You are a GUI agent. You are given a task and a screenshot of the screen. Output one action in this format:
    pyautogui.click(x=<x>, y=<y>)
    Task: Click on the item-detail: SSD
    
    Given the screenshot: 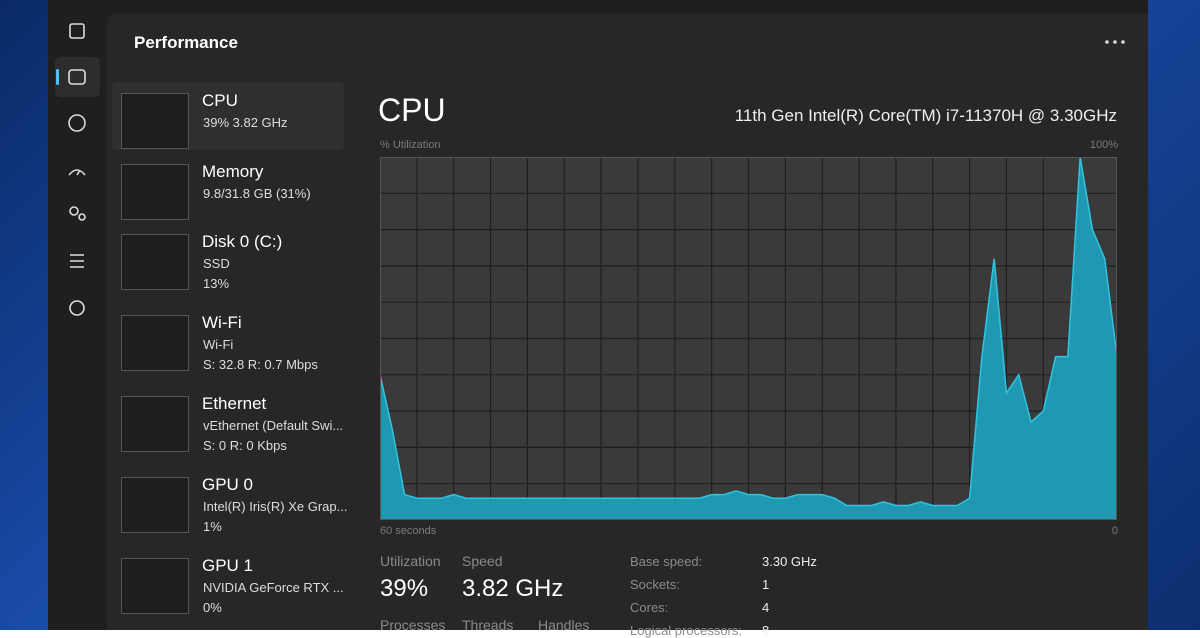 What is the action you would take?
    pyautogui.click(x=216, y=263)
    